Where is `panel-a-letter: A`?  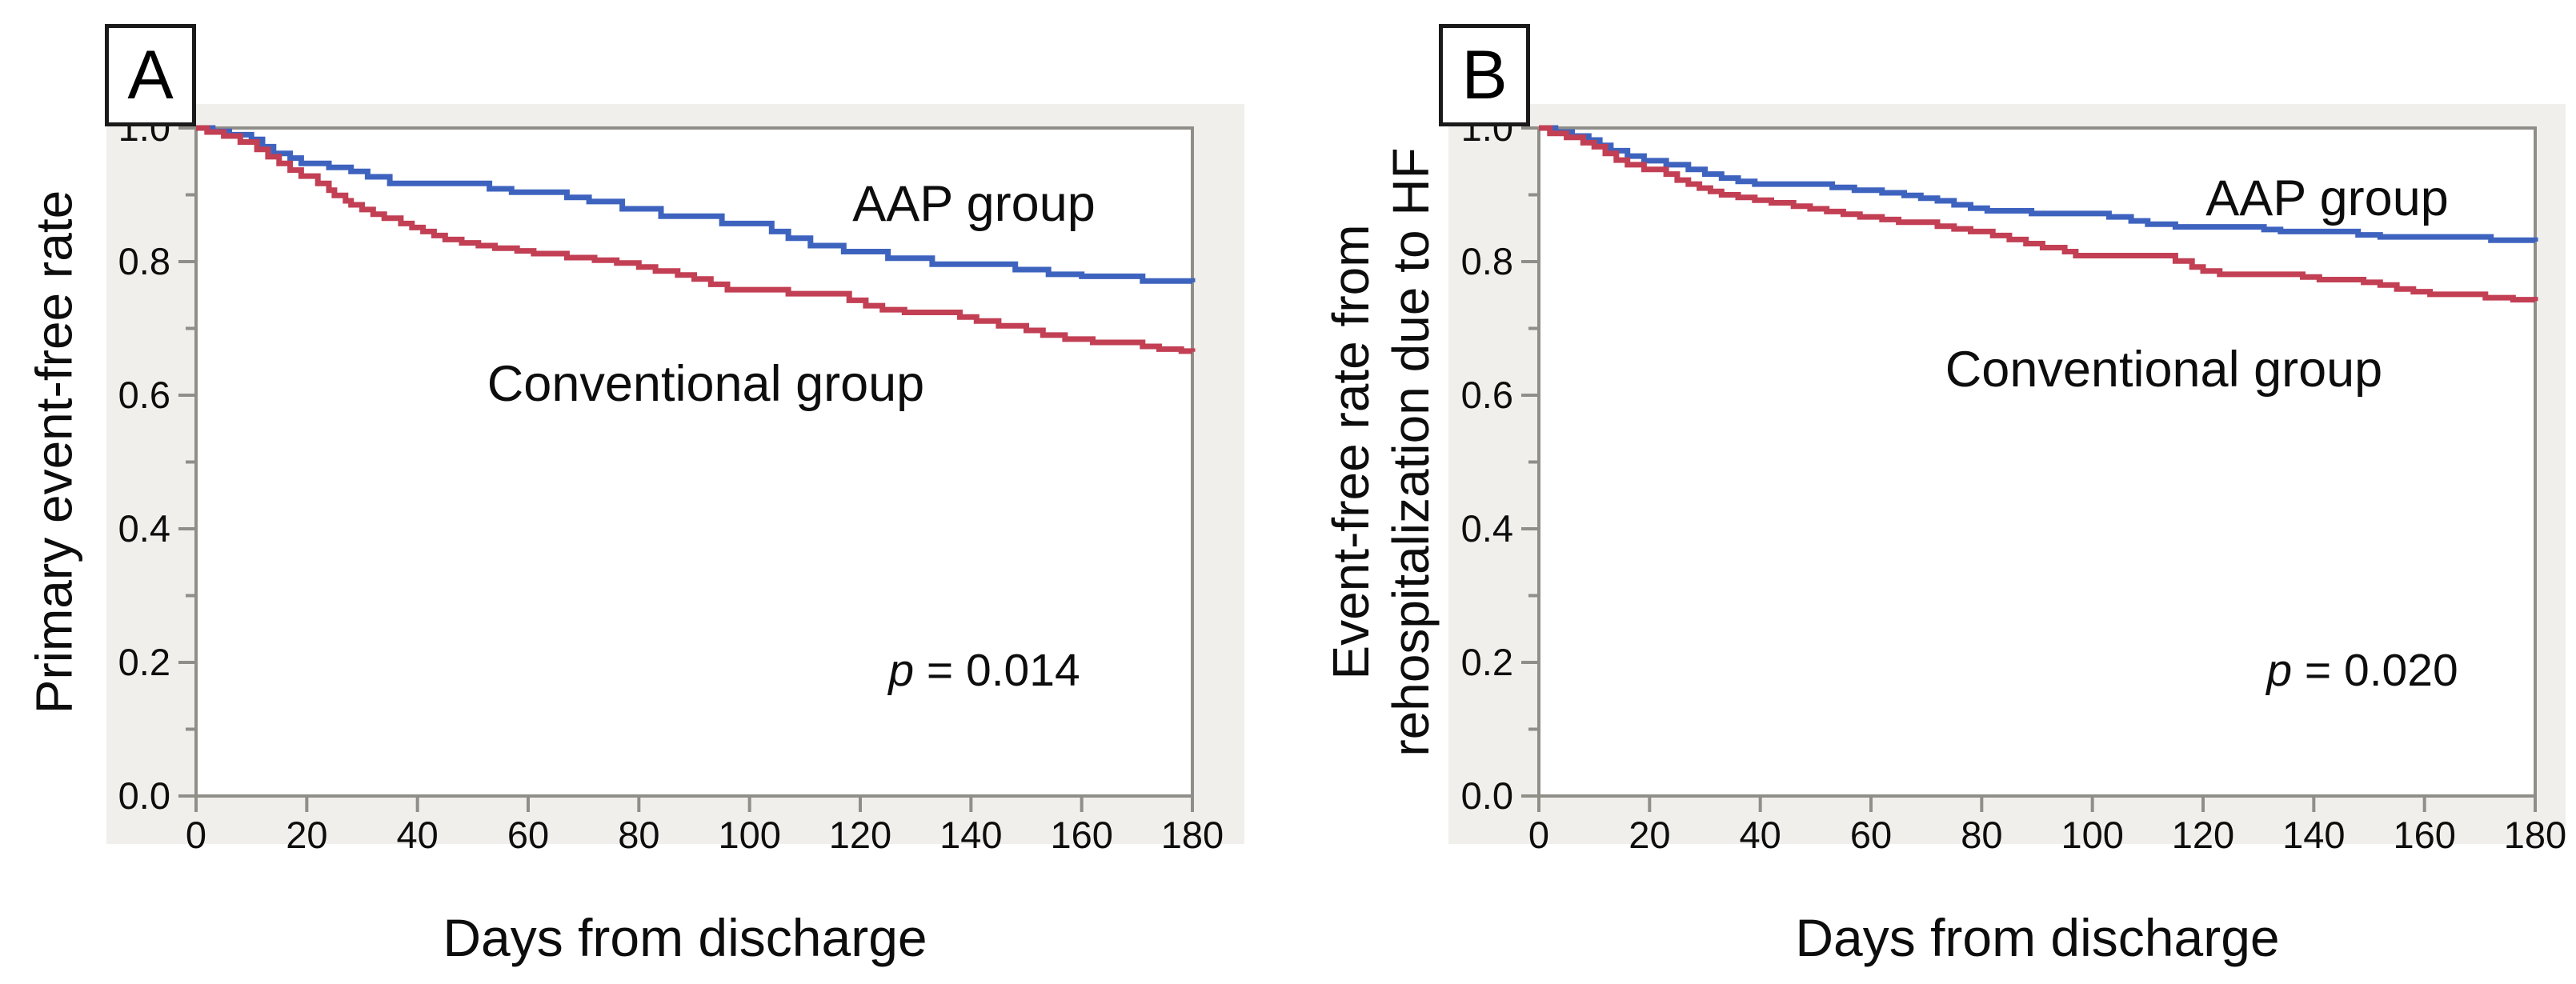
panel-a-letter: A is located at coordinates (150, 75).